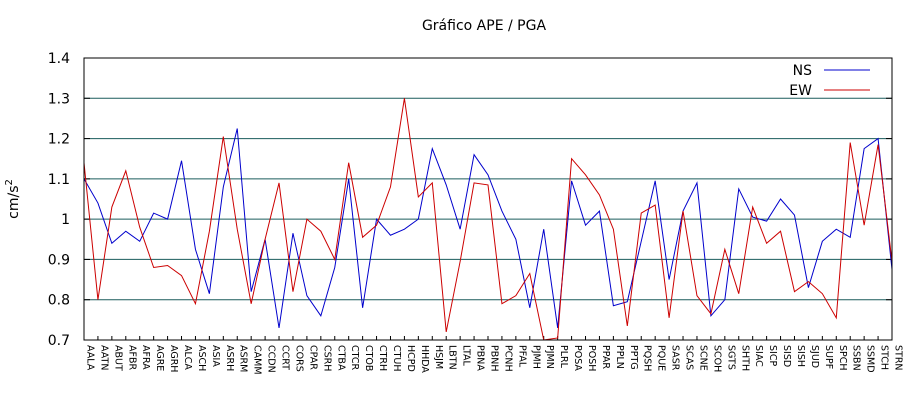 The image size is (920, 400). Describe the element at coordinates (786, 356) in the screenshot. I see `x-tick-label: SISD` at that location.